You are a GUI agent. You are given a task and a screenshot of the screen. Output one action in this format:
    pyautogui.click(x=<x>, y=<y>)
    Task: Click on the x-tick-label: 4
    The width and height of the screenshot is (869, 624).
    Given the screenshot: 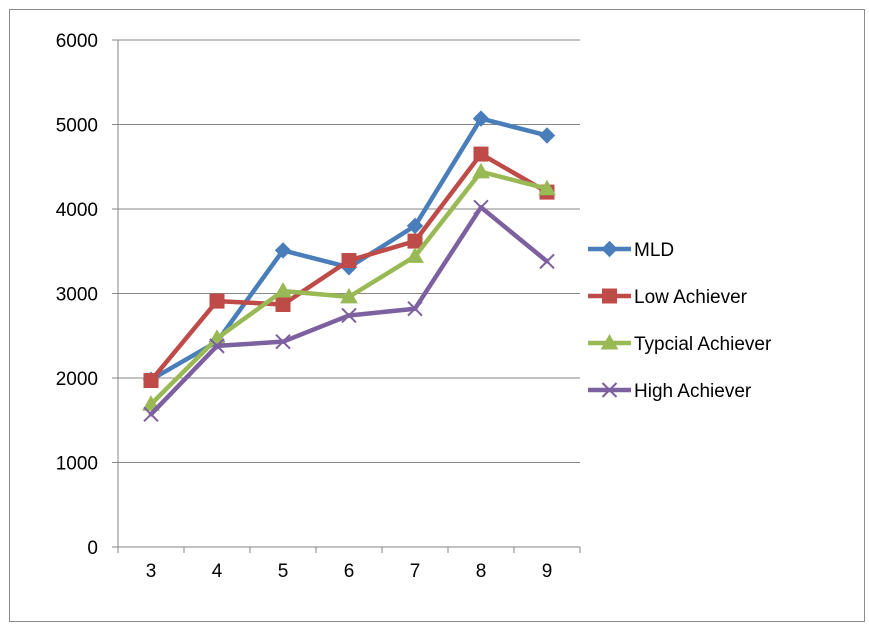 What is the action you would take?
    pyautogui.click(x=217, y=571)
    